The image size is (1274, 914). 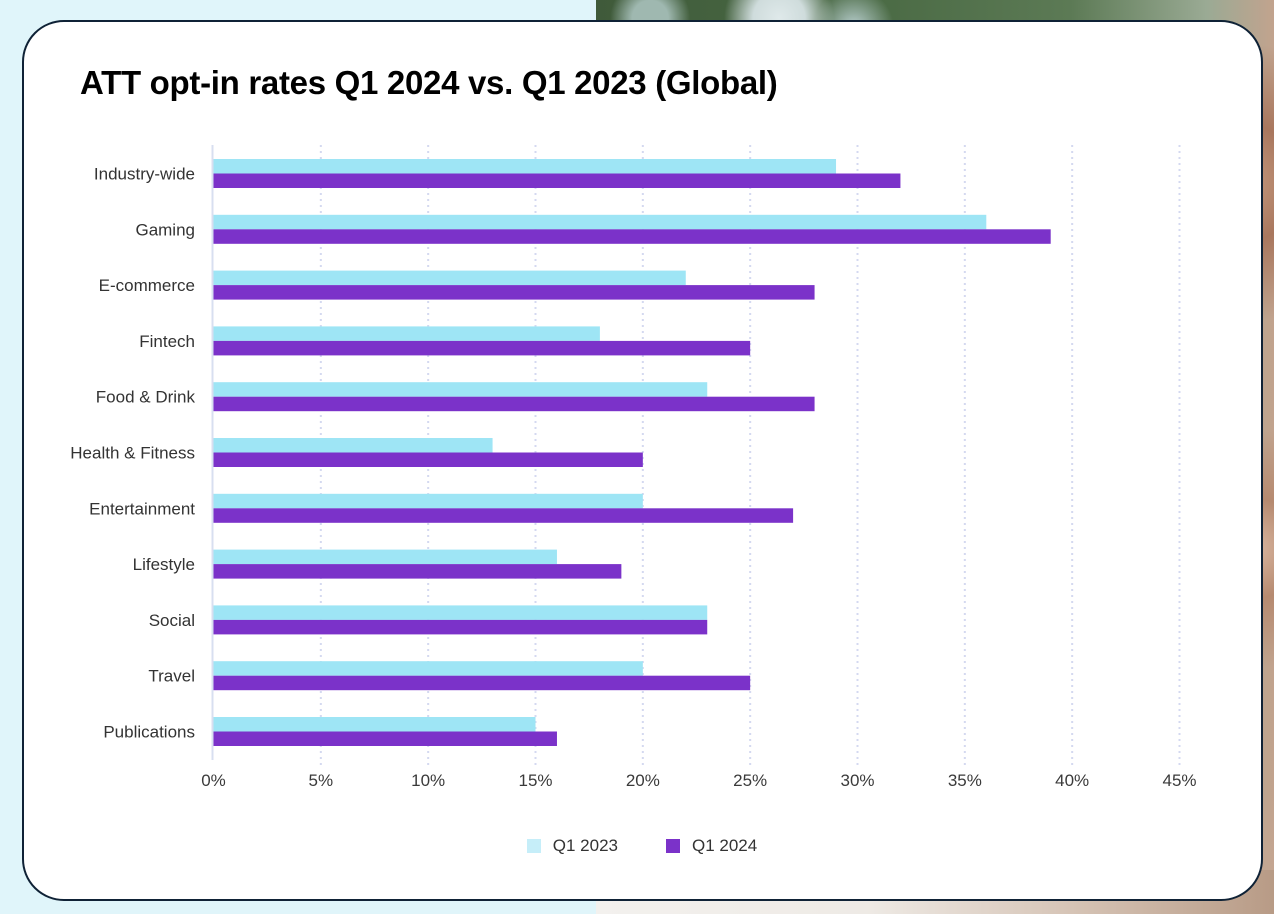 I want to click on legend-item-q1-2023: Q1 2023, so click(x=572, y=846).